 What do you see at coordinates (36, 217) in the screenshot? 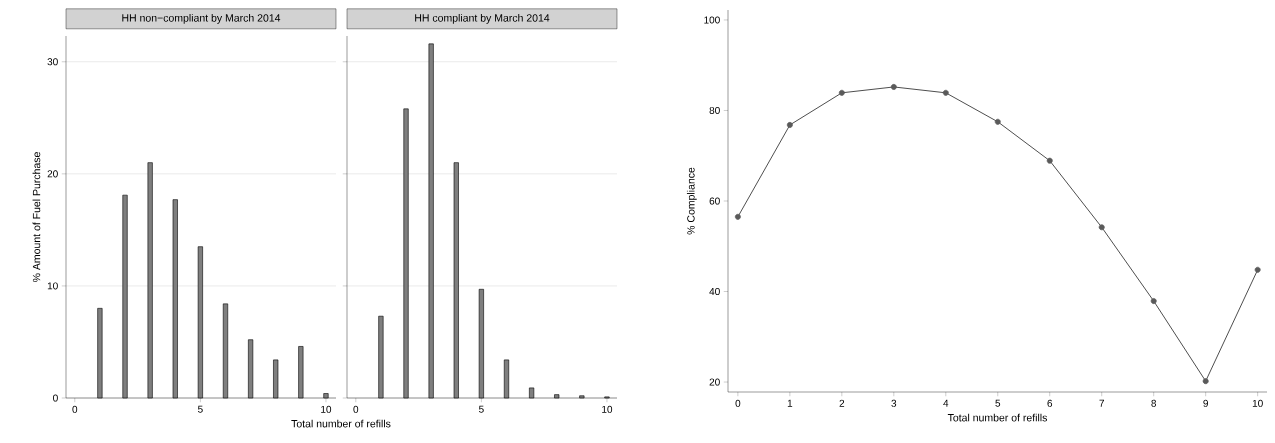
I see `y-axis-title: % Amount of Fuel Purchase` at bounding box center [36, 217].